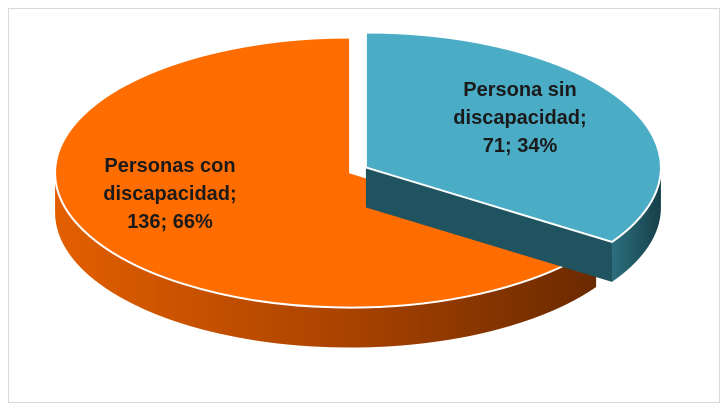 The width and height of the screenshot is (728, 411). I want to click on label-line: 71; 34%, so click(520, 146).